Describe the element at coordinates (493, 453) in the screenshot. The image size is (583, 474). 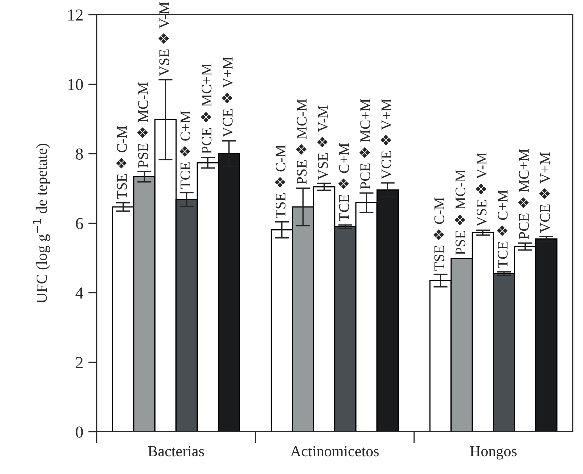
I see `x-tick-label: Hongos` at that location.